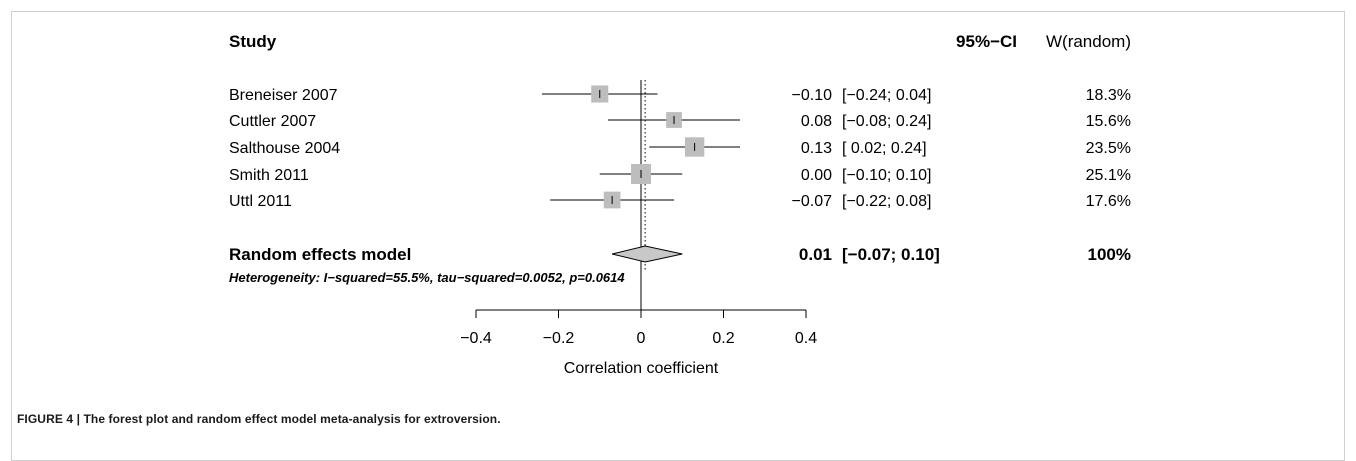 Image resolution: width=1356 pixels, height=461 pixels. Describe the element at coordinates (816, 148) in the screenshot. I see `study-estimate: 0.13` at that location.